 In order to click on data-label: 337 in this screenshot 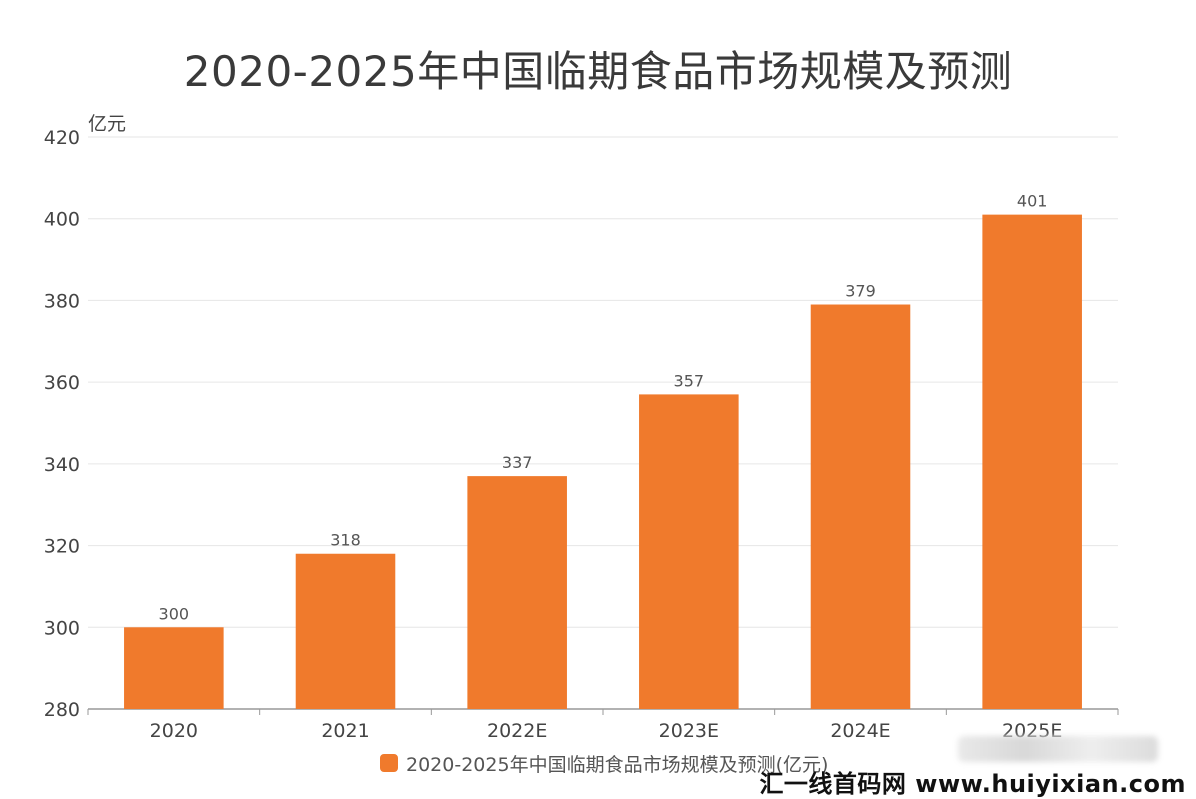, I will do `click(517, 462)`.